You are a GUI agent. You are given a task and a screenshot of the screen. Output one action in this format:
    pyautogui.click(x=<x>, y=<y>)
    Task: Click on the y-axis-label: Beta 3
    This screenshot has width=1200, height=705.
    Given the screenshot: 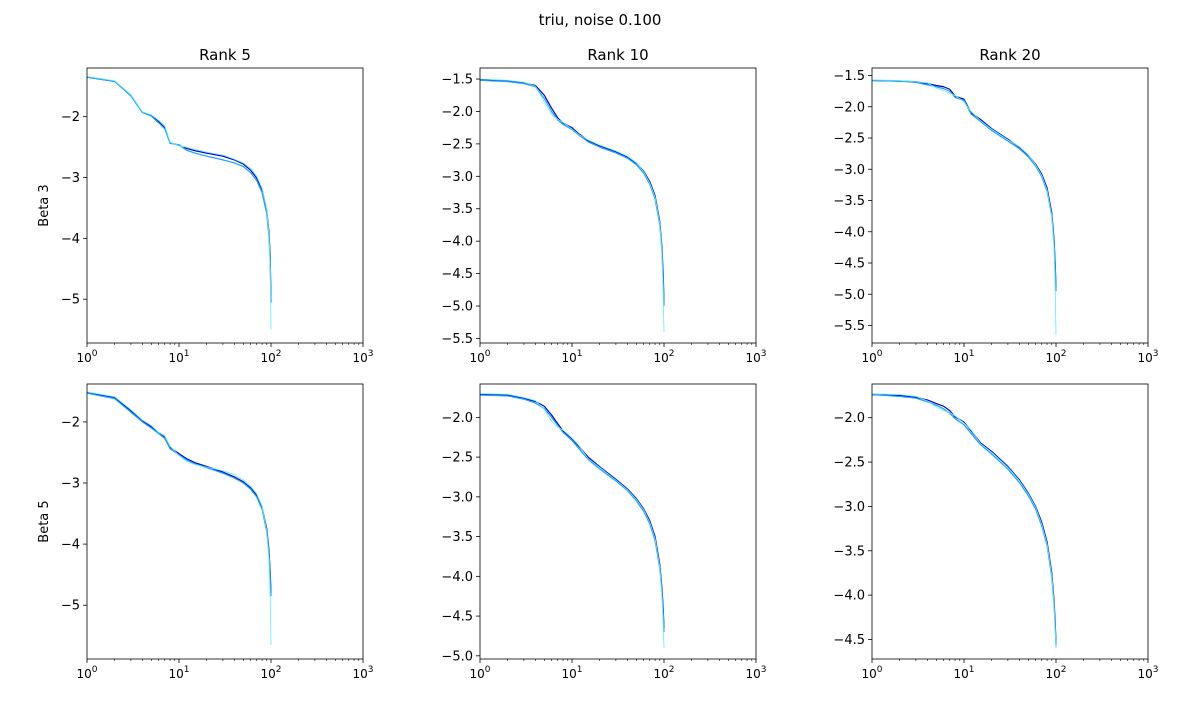 What is the action you would take?
    pyautogui.click(x=44, y=205)
    